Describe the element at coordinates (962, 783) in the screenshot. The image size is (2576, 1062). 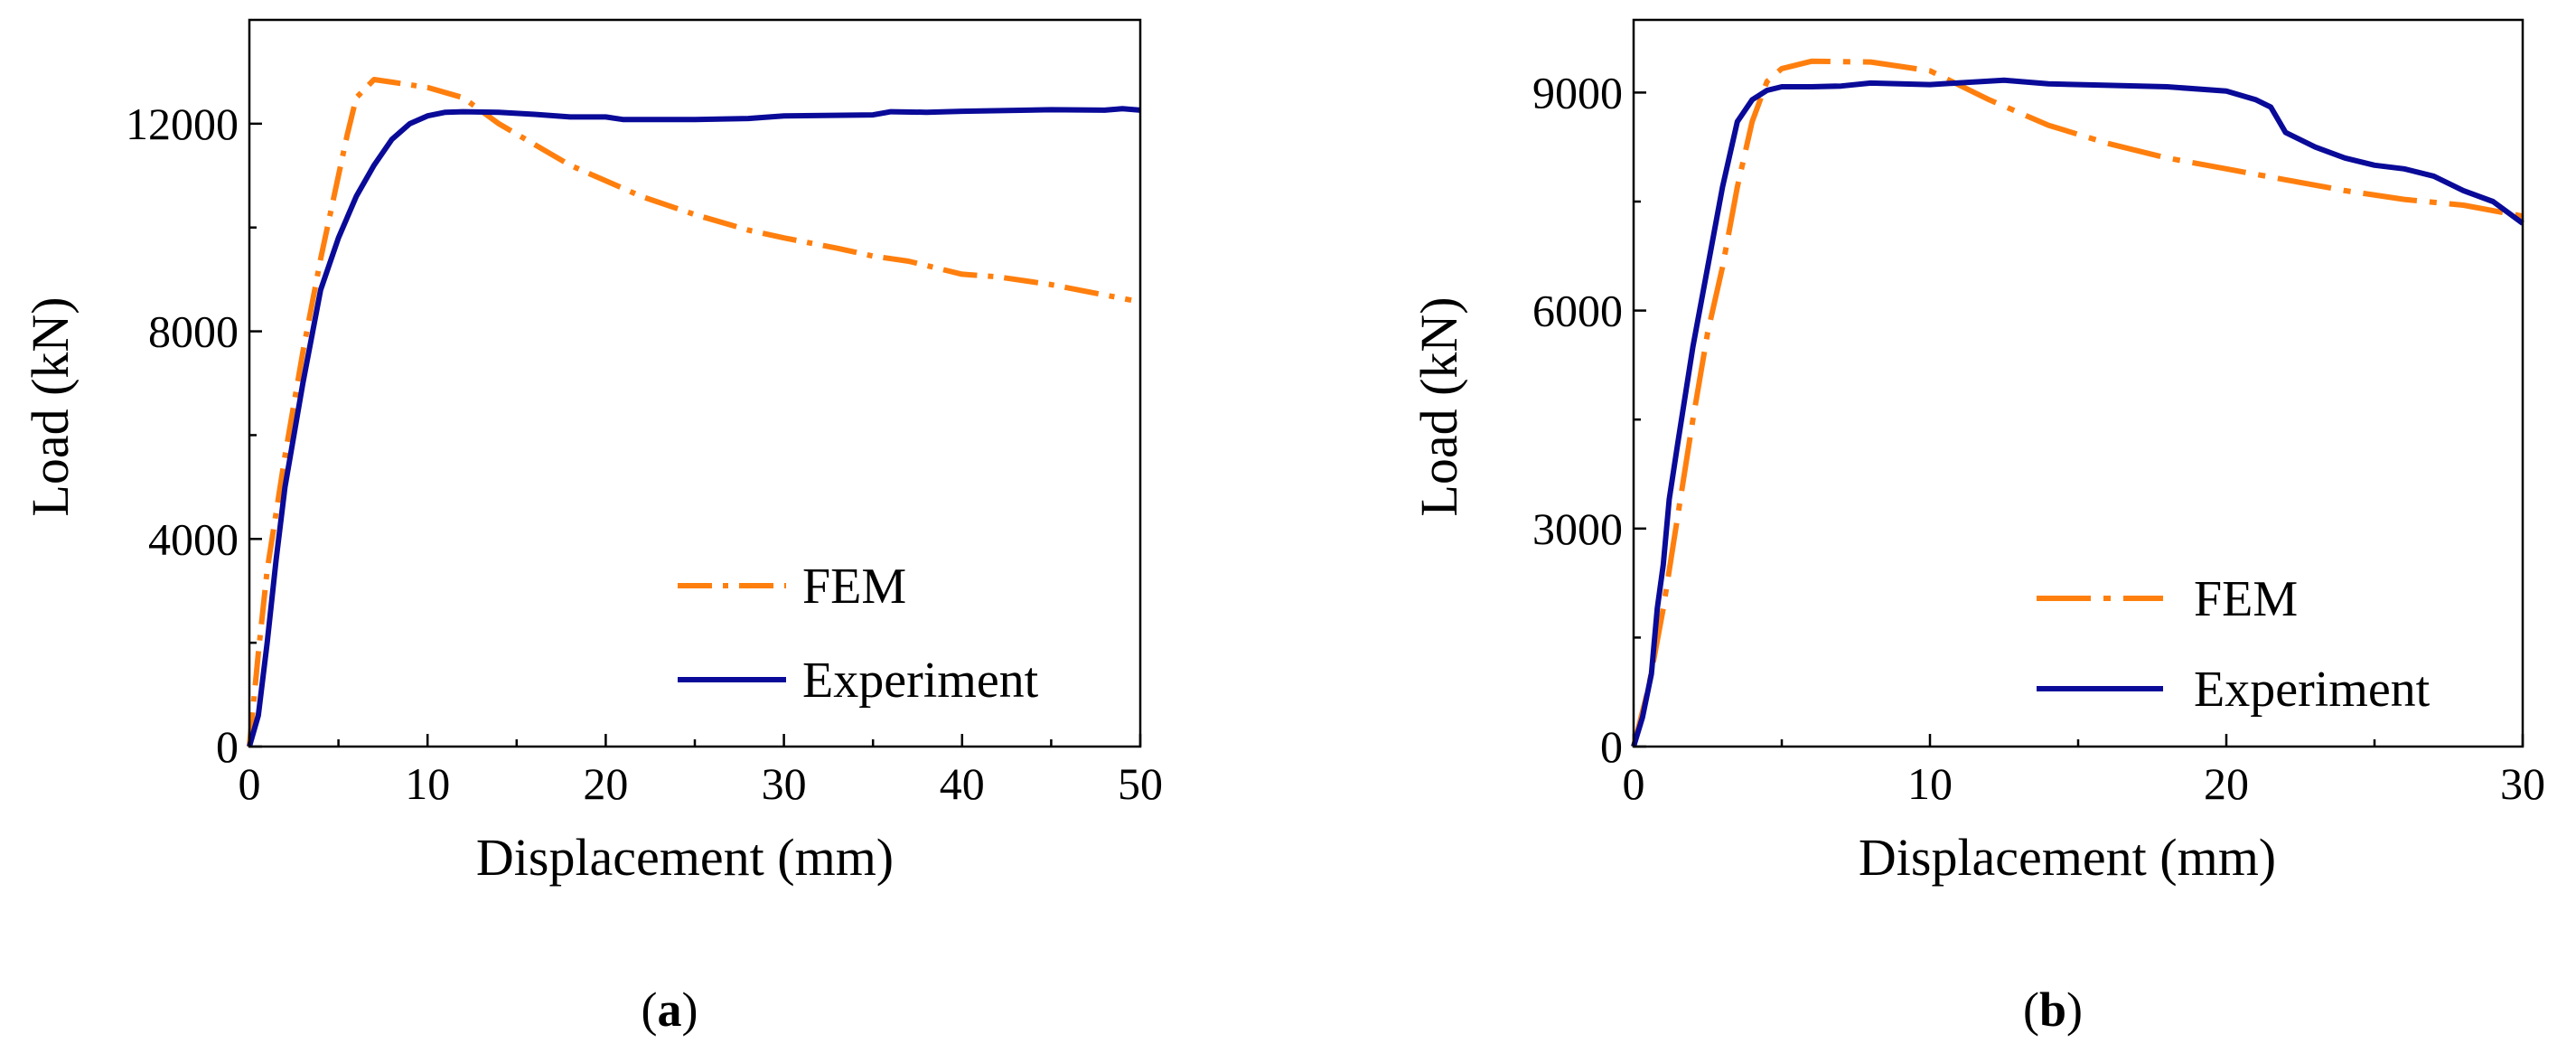
I see `x-tick-label: 40` at that location.